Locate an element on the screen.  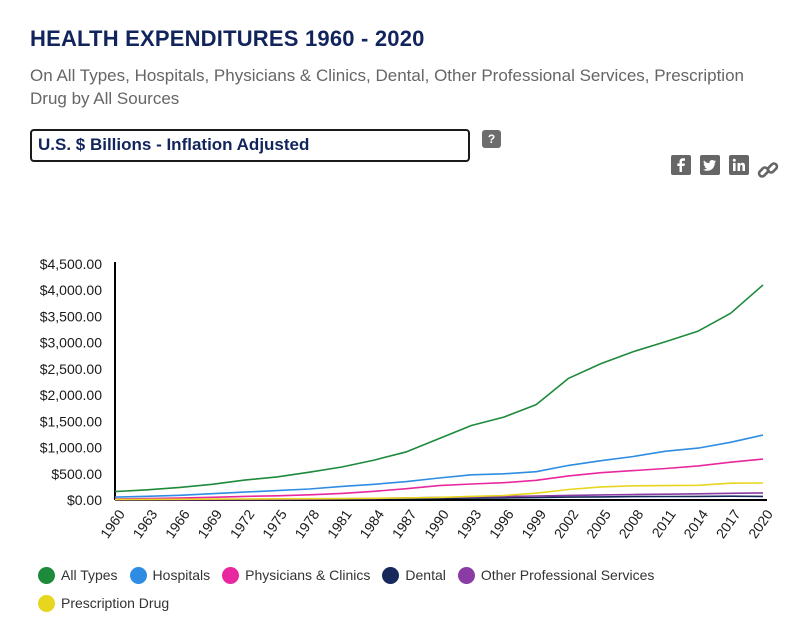
legend-label: Prescription Drug is located at coordinates (115, 603).